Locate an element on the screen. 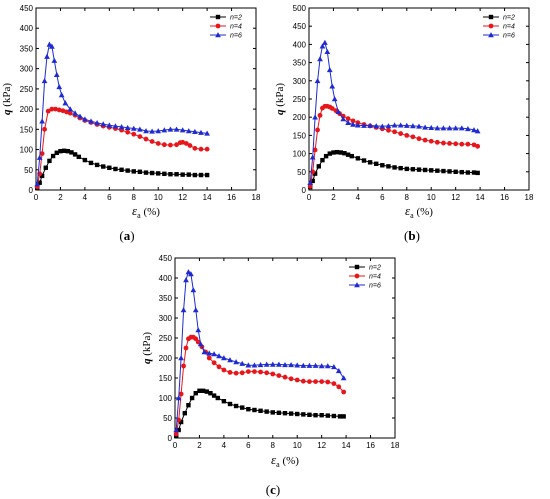 The image size is (550, 499). x-tick-label: 16 is located at coordinates (504, 197).